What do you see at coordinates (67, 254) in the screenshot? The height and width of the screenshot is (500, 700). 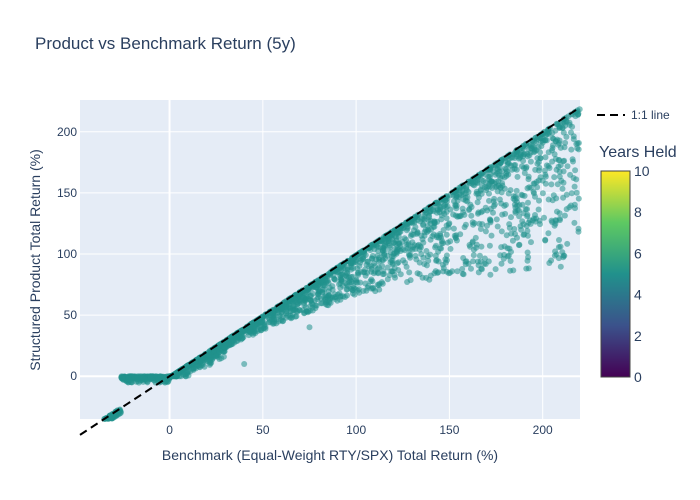 I see `y-tick-label: 100` at bounding box center [67, 254].